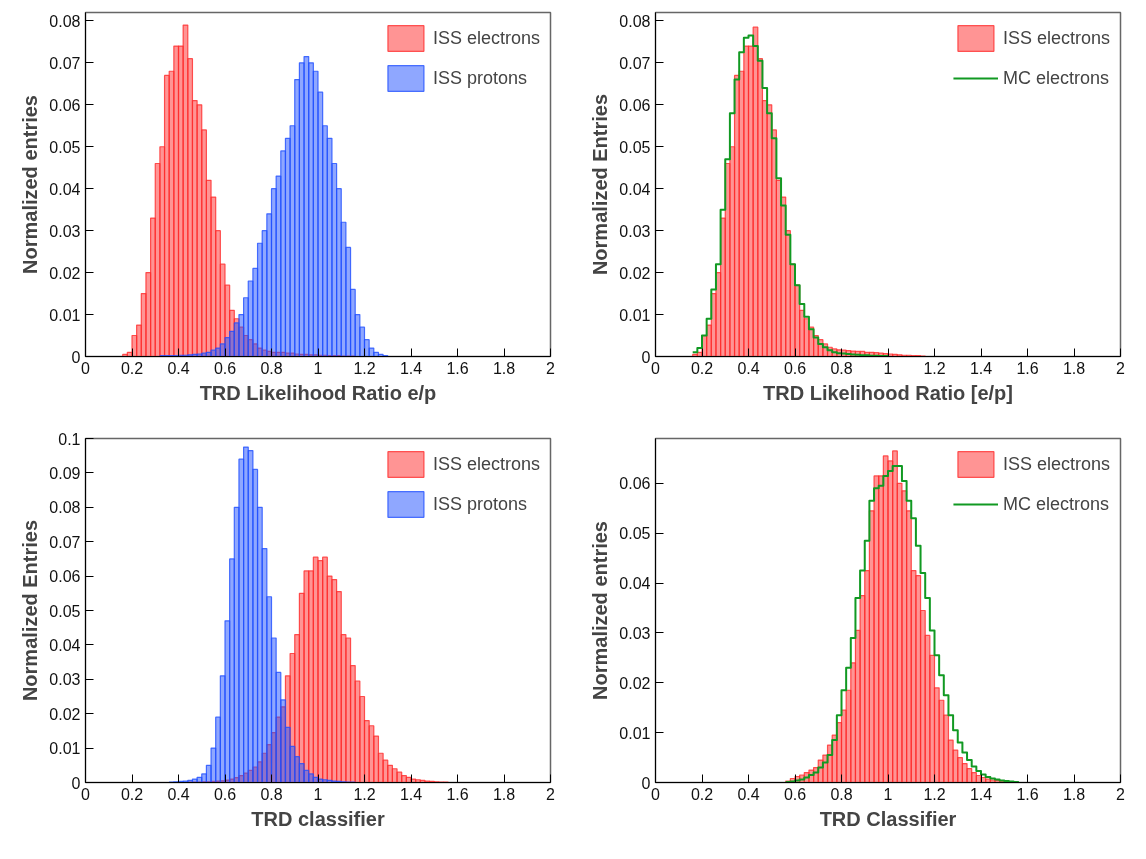  What do you see at coordinates (65, 473) in the screenshot?
I see `y-tick-label: 0.09` at bounding box center [65, 473].